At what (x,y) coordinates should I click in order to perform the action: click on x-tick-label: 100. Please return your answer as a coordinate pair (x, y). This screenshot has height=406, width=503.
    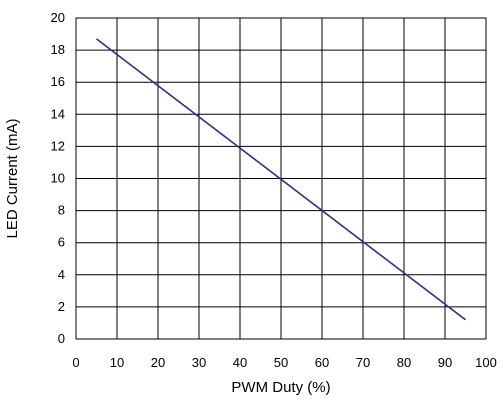
    Looking at the image, I should click on (486, 362).